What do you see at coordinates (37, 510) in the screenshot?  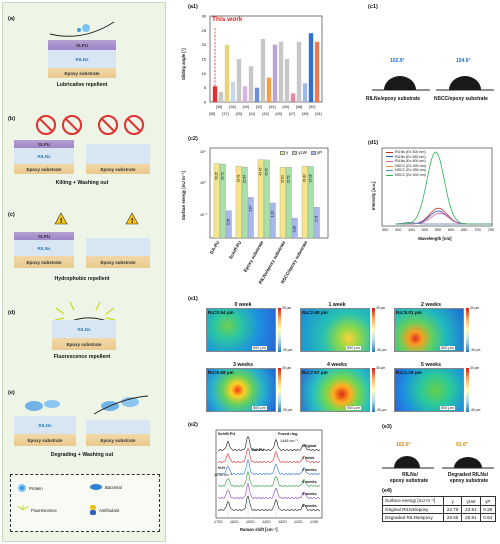 I see `legend-fluorescence: Fluorescence` at bounding box center [37, 510].